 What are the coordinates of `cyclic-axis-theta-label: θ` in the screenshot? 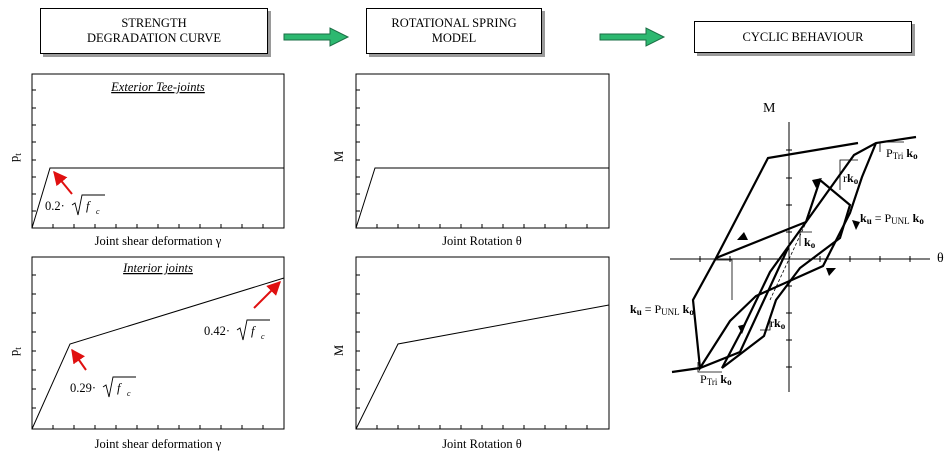 It's located at (940, 258).